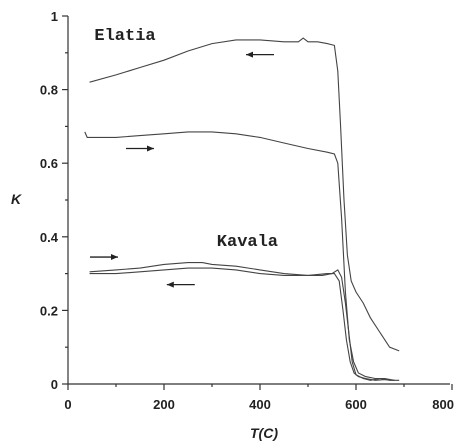 This screenshot has height=444, width=454. Describe the element at coordinates (16, 199) in the screenshot. I see `y-axis-title: K` at that location.